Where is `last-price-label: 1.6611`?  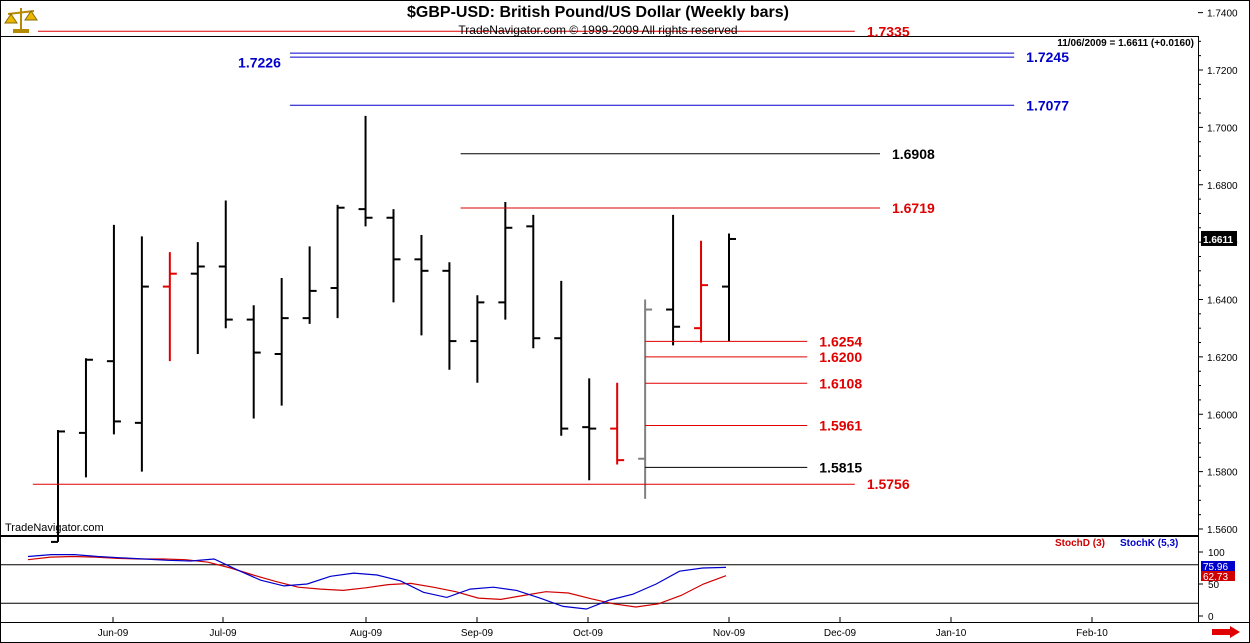
last-price-label: 1.6611 is located at coordinates (1218, 240).